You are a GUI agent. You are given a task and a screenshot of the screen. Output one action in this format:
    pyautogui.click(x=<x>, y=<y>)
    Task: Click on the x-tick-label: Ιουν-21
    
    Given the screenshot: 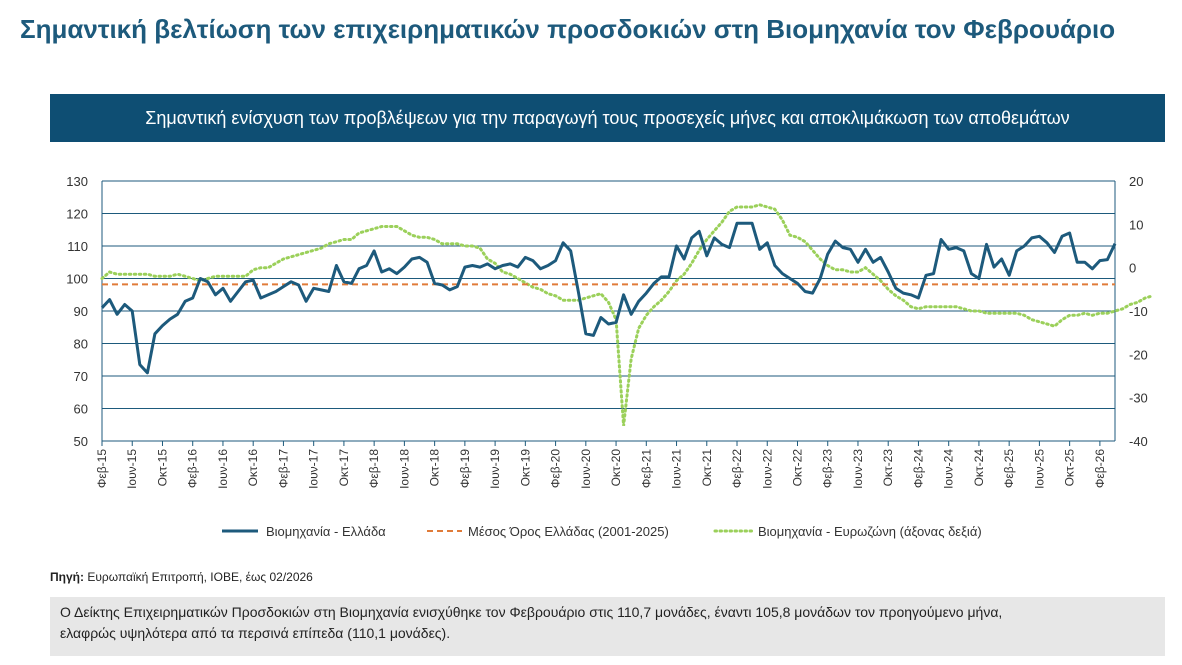 What is the action you would take?
    pyautogui.click(x=677, y=469)
    